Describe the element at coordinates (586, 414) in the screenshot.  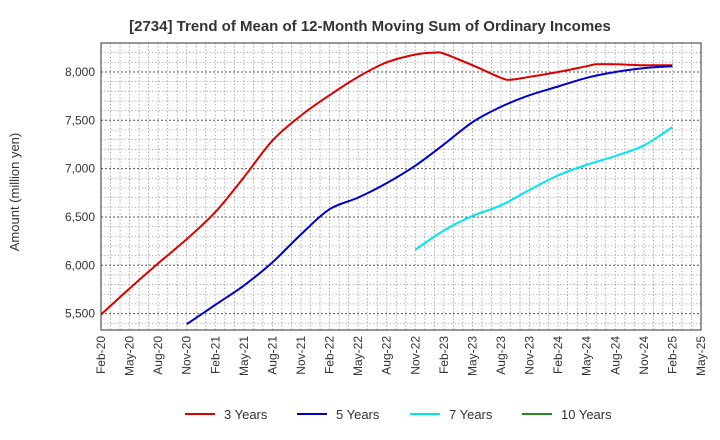
I see `legend-label-10-years: 10 Years` at that location.